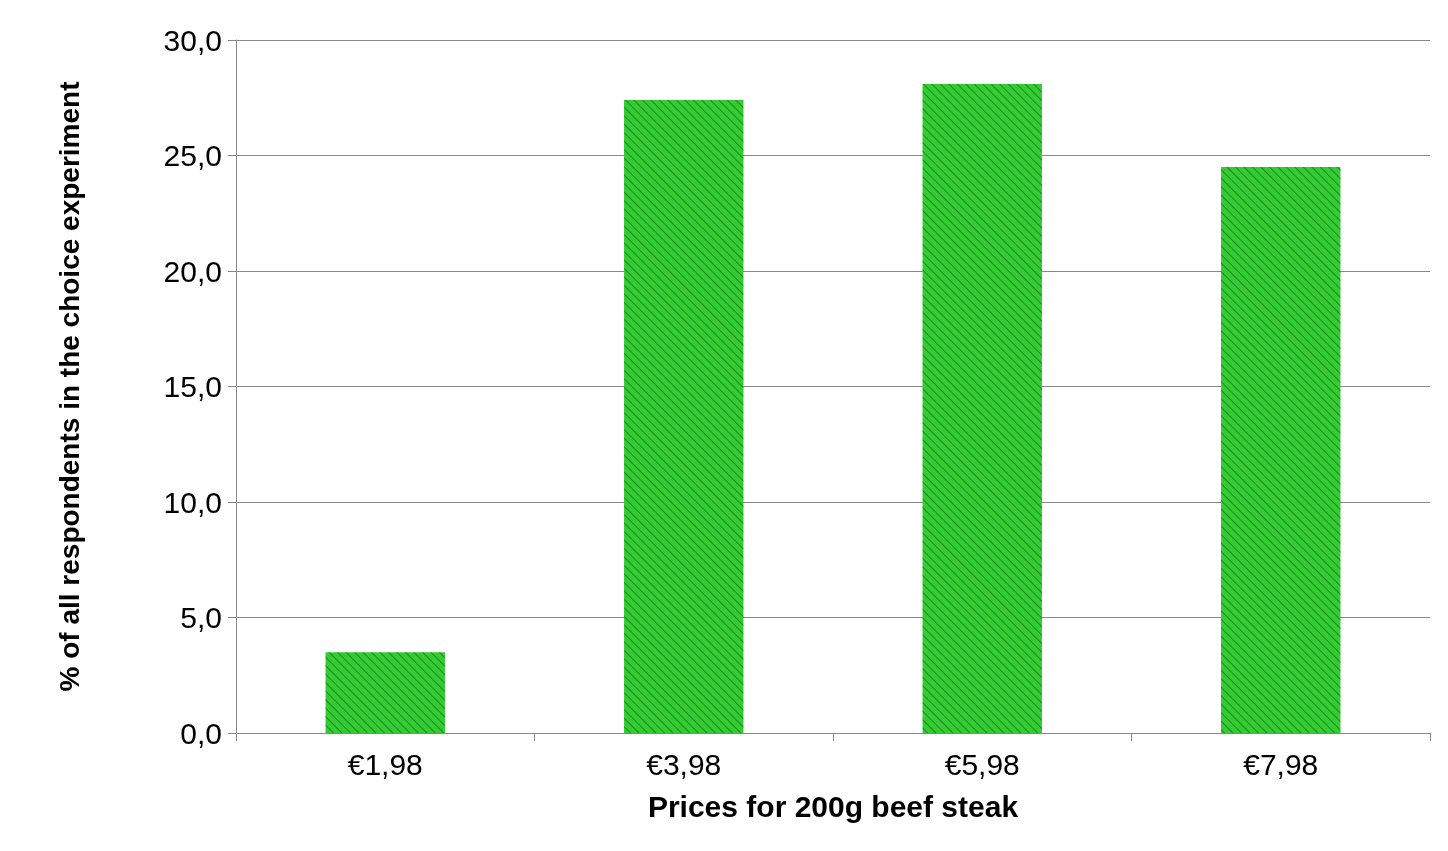 The width and height of the screenshot is (1448, 851). What do you see at coordinates (982, 764) in the screenshot?
I see `x-tick-label: €5,98` at bounding box center [982, 764].